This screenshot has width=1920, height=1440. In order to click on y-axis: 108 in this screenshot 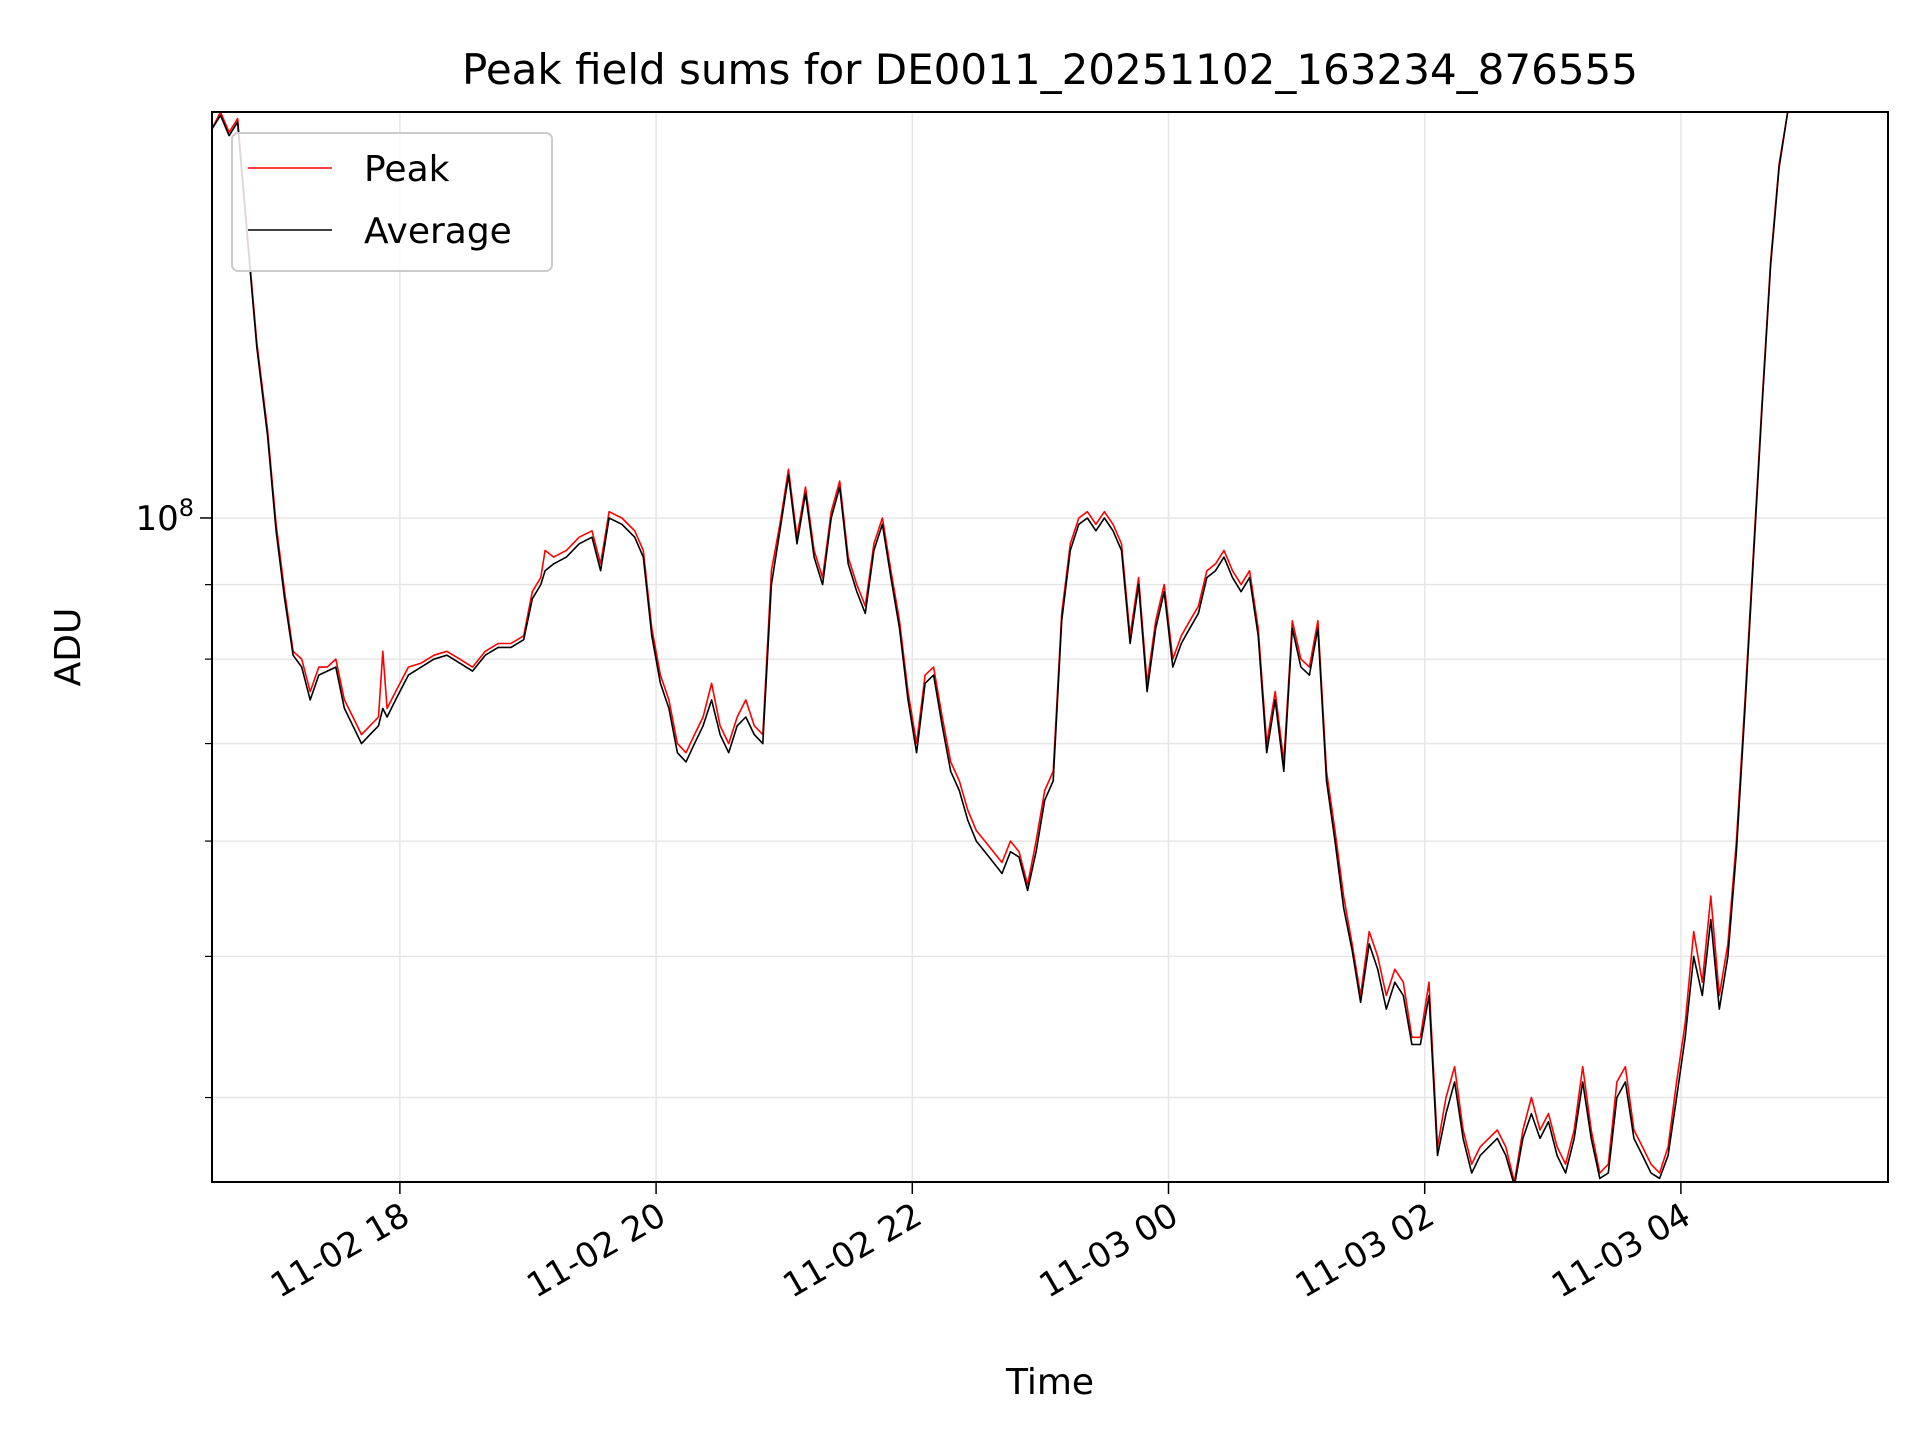, I will do `click(173, 796)`.